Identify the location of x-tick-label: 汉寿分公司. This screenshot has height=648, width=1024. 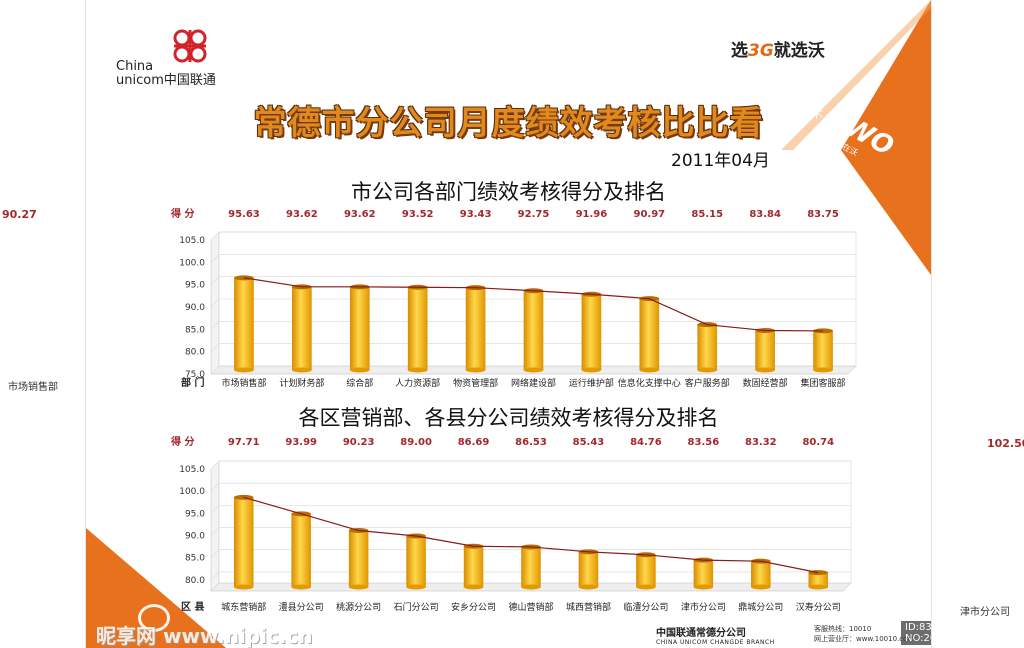
(818, 607).